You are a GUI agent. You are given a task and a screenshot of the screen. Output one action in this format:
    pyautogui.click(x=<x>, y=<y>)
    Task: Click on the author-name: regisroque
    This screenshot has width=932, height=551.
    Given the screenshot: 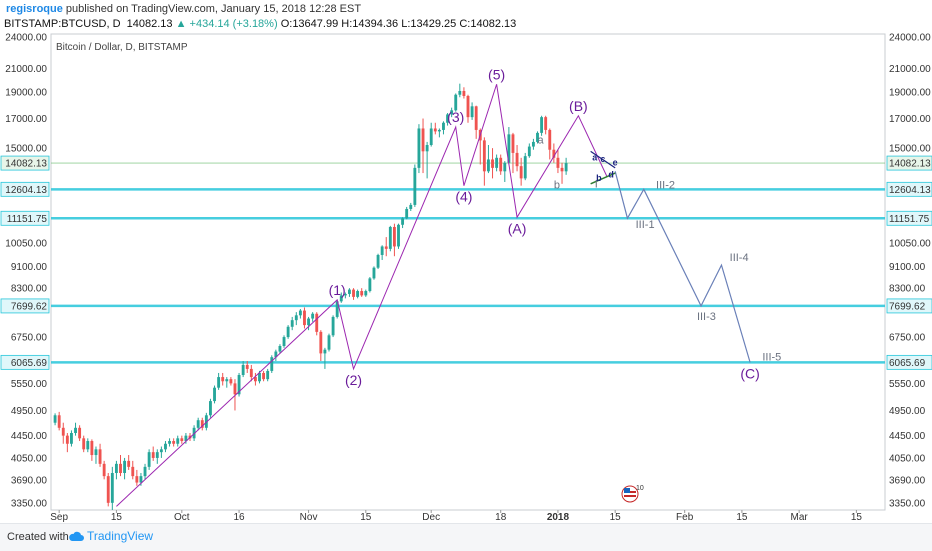 What is the action you would take?
    pyautogui.click(x=34, y=9)
    